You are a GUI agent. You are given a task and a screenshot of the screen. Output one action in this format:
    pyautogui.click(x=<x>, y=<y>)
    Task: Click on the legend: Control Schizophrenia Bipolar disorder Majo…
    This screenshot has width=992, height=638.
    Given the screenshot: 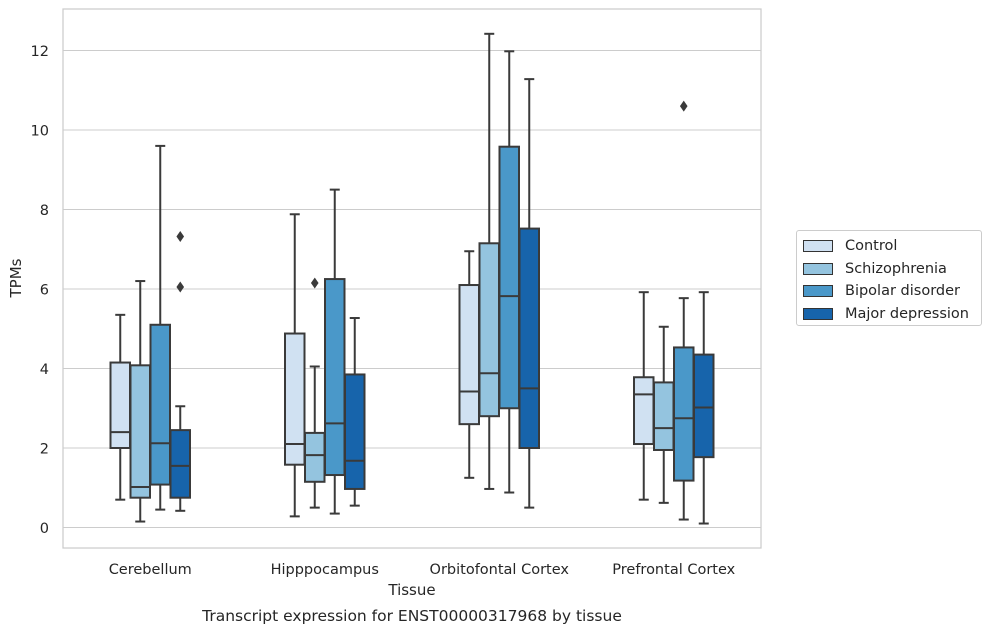 What is the action you would take?
    pyautogui.click(x=889, y=278)
    